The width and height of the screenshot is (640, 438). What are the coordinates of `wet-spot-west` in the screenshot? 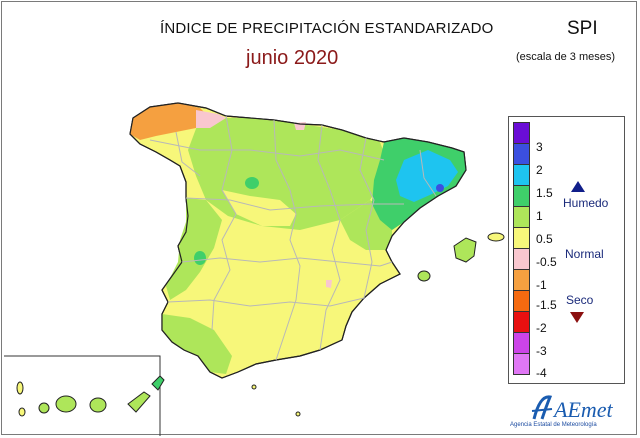 It's located at (200, 258).